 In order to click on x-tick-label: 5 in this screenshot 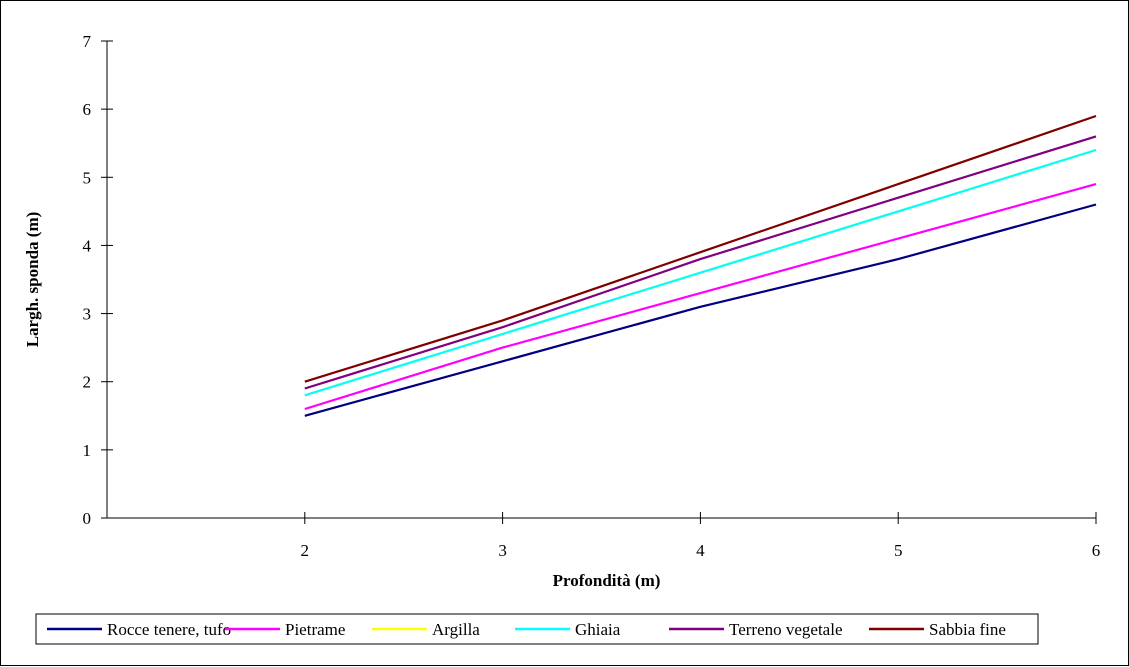, I will do `click(898, 550)`.